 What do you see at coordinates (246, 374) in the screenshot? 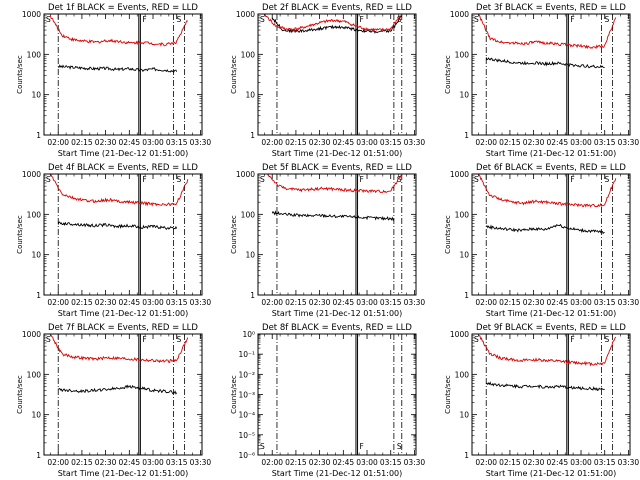
I see `y-tick-label: 10⁻²` at bounding box center [246, 374].